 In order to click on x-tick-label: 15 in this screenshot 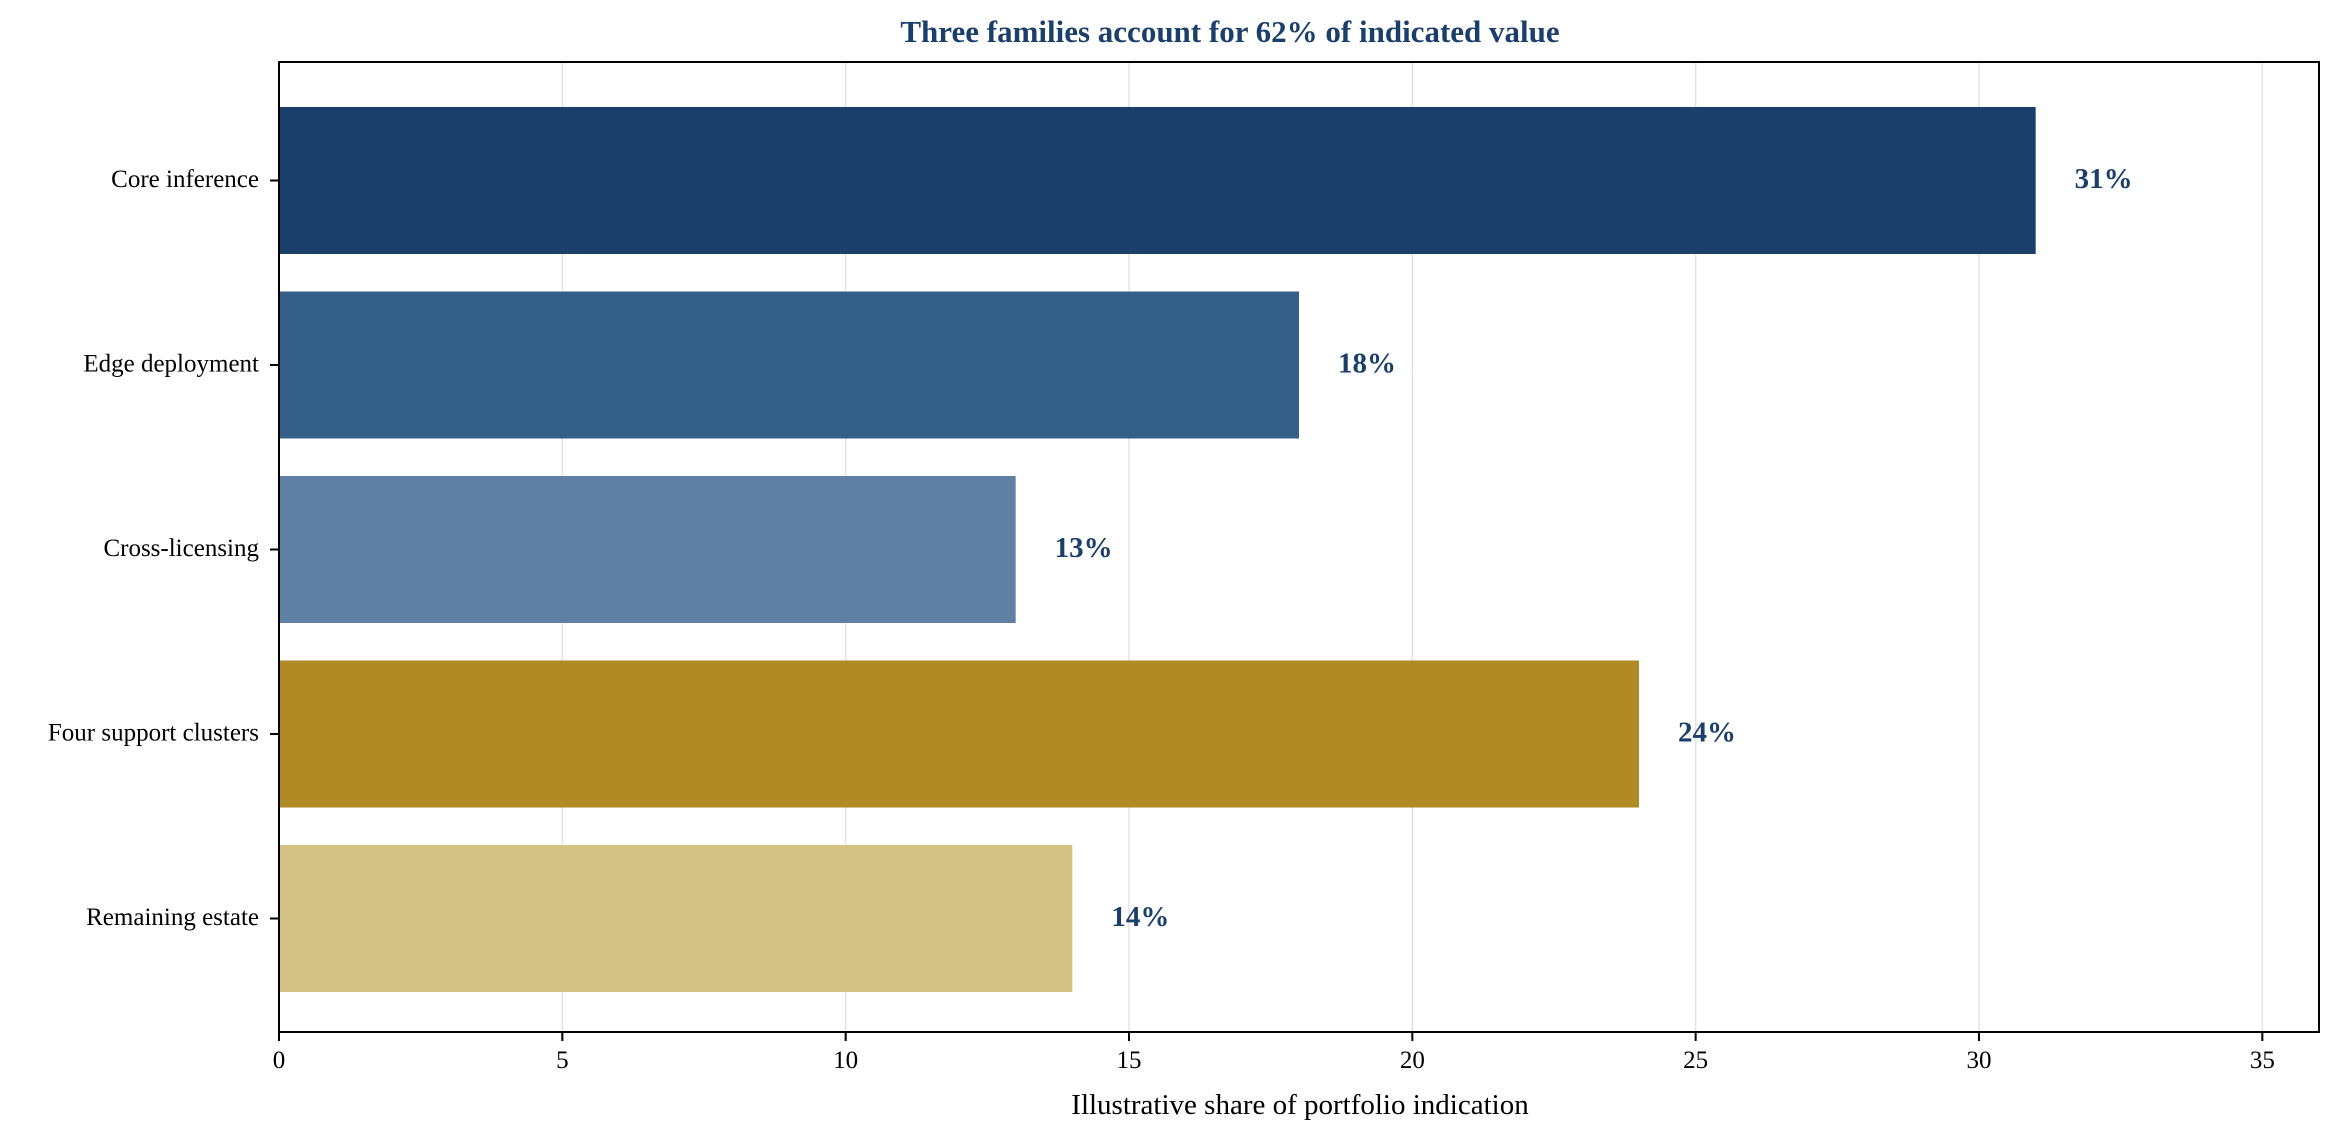, I will do `click(1129, 1060)`.